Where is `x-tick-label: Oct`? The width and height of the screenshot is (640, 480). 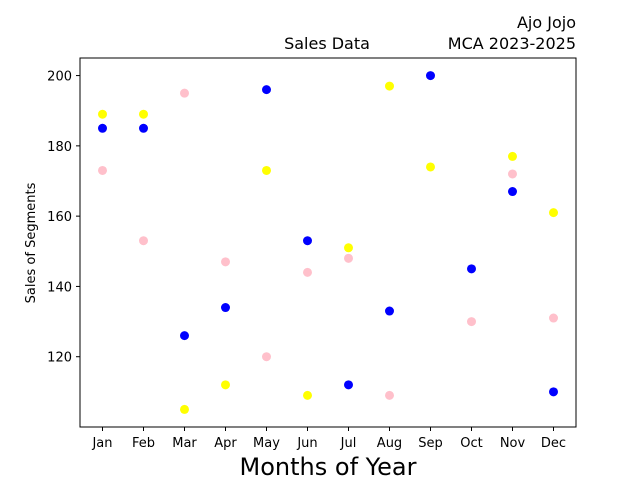
x-tick-label: Oct is located at coordinates (471, 443).